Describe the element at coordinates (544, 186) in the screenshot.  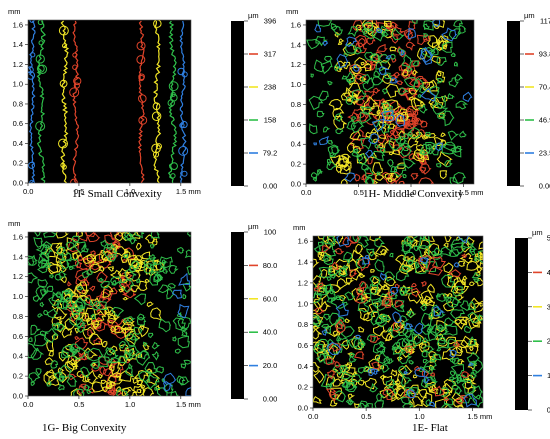
I see `colorbar-tick-label: 0.00` at that location.